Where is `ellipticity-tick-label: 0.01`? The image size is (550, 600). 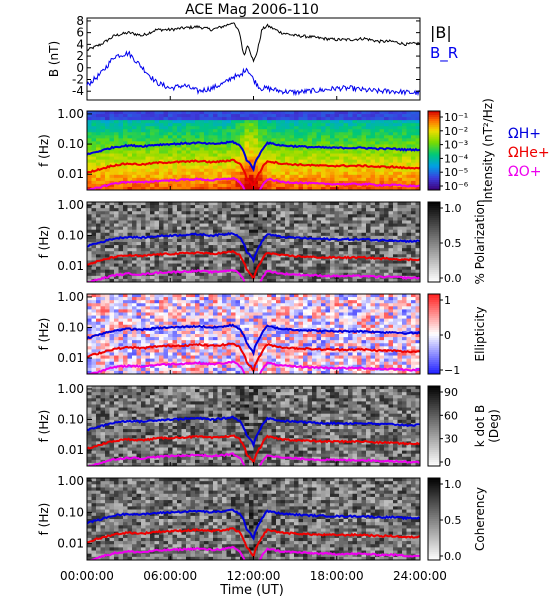
ellipticity-tick-label: 0.01 is located at coordinates (70, 358).